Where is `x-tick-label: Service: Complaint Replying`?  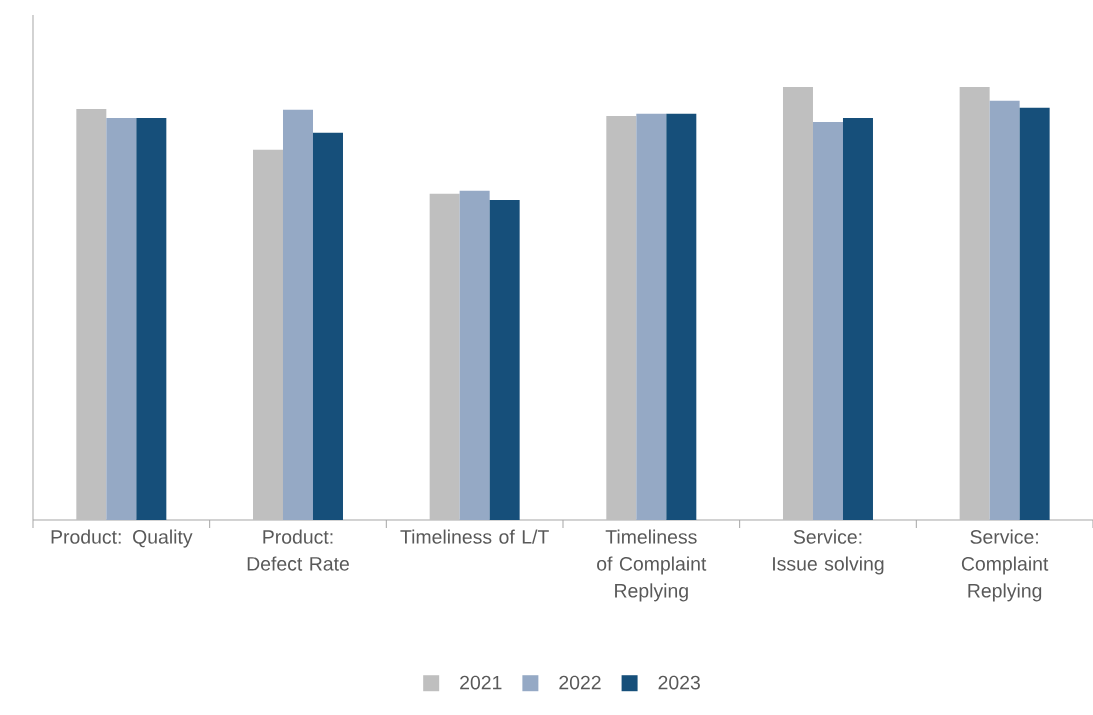
x-tick-label: Service: Complaint Replying is located at coordinates (1005, 565).